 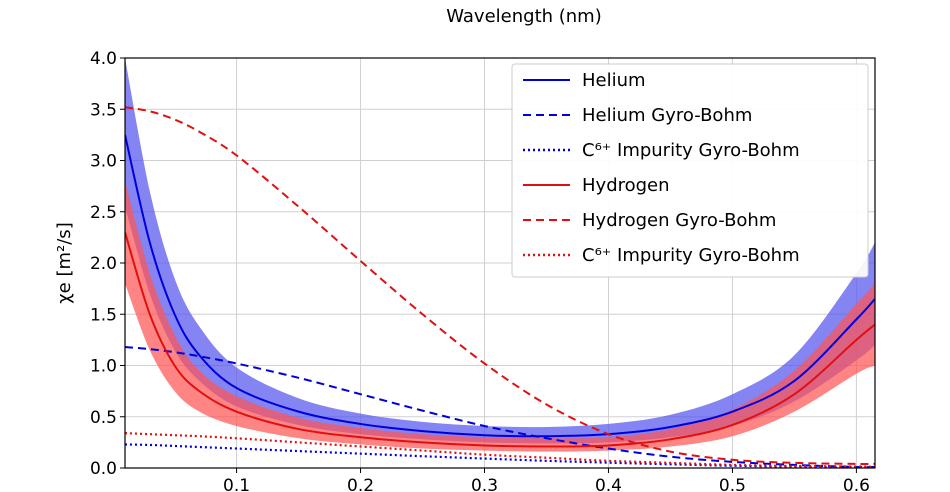 What do you see at coordinates (103, 59) in the screenshot?
I see `y-tick-label-8: 4.0` at bounding box center [103, 59].